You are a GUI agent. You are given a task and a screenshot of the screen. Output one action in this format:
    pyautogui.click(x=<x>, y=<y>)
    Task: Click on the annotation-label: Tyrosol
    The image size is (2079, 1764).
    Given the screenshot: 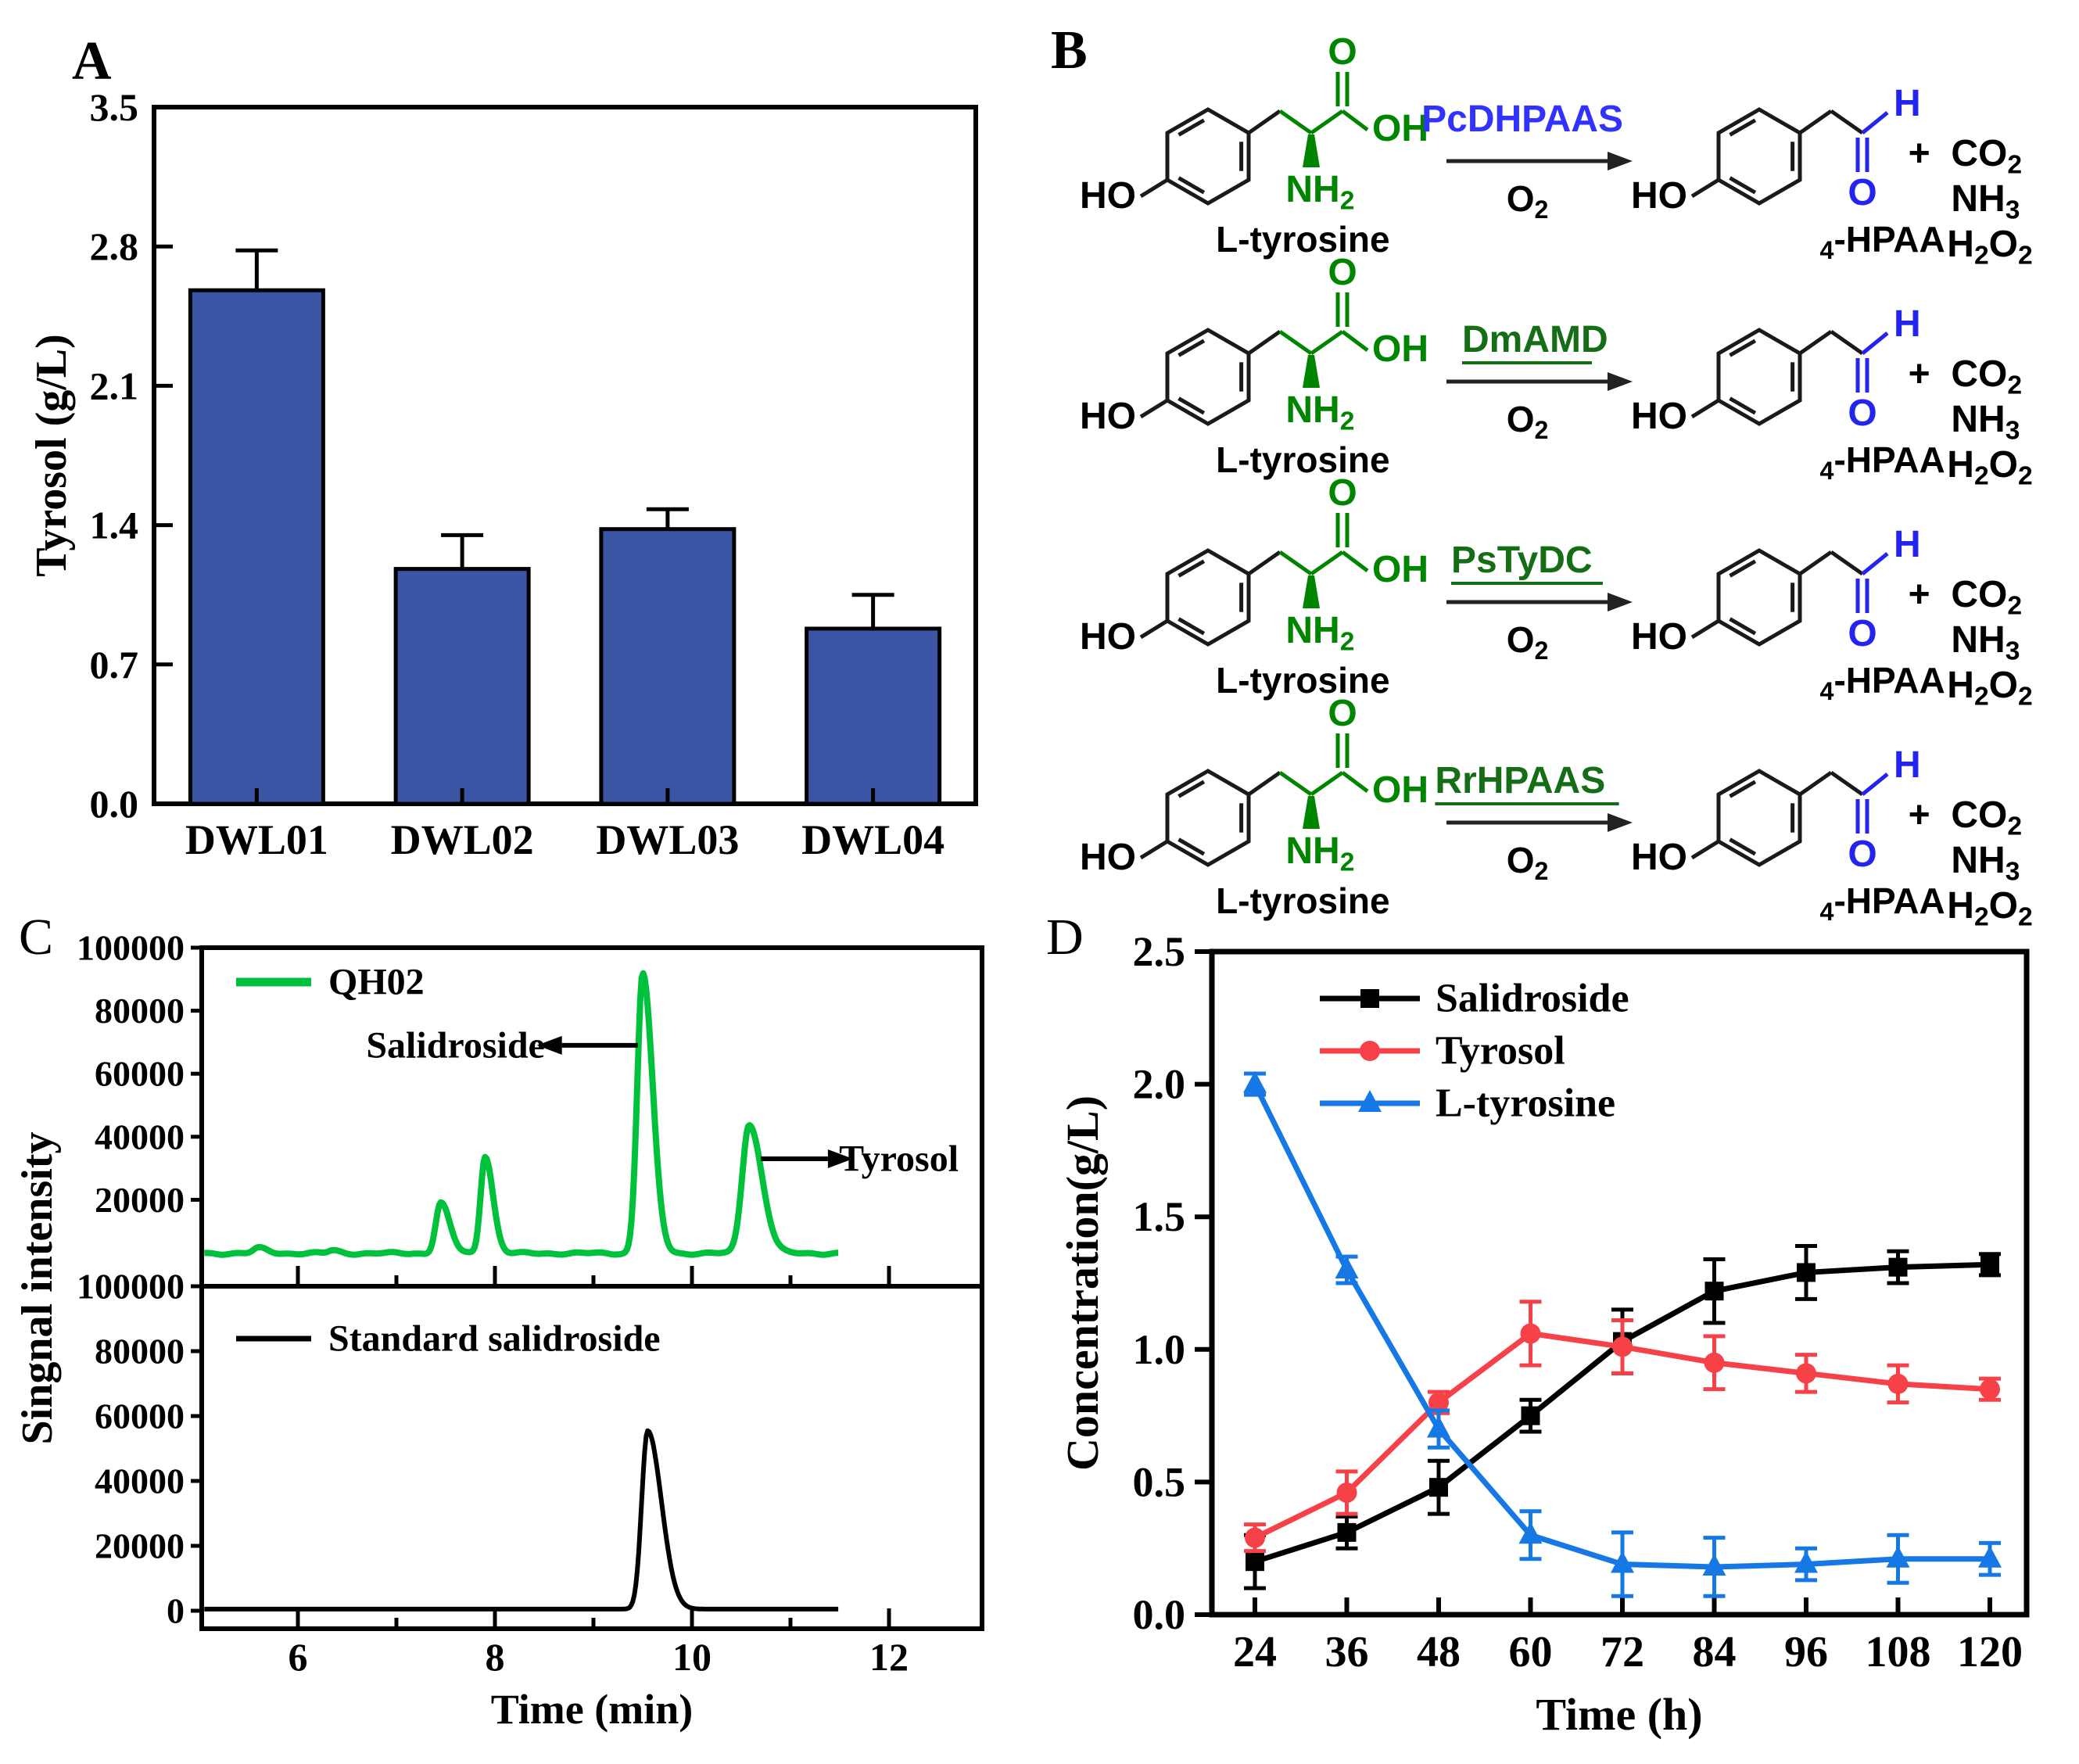 What is the action you would take?
    pyautogui.click(x=899, y=1159)
    